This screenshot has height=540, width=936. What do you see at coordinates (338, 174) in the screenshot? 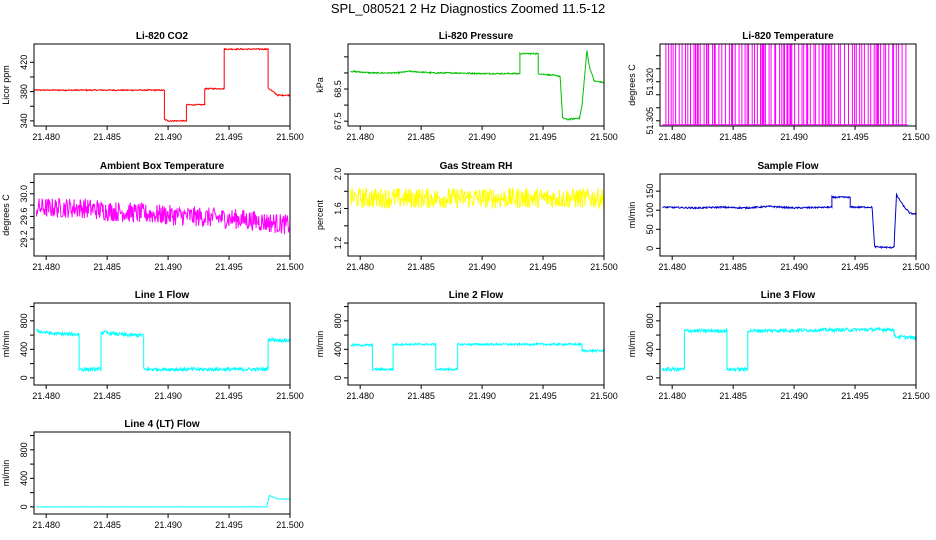
I see `y-tick-label: 2.0` at bounding box center [338, 174].